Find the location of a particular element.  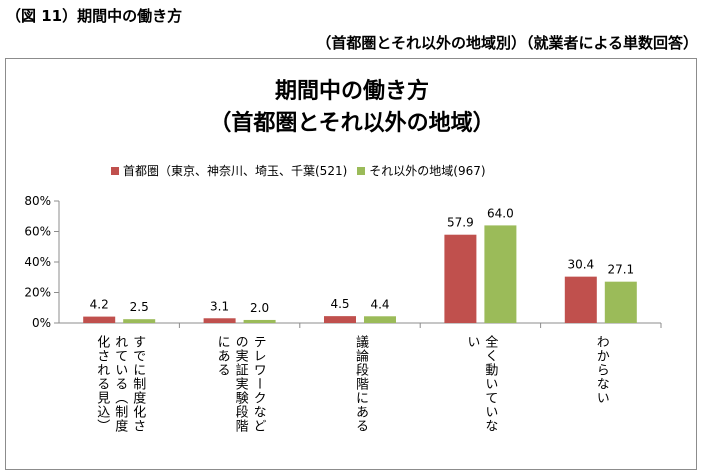

legend-item-0: 首都圏（東京、神奈川、埼玉、千葉(521) is located at coordinates (229, 170).